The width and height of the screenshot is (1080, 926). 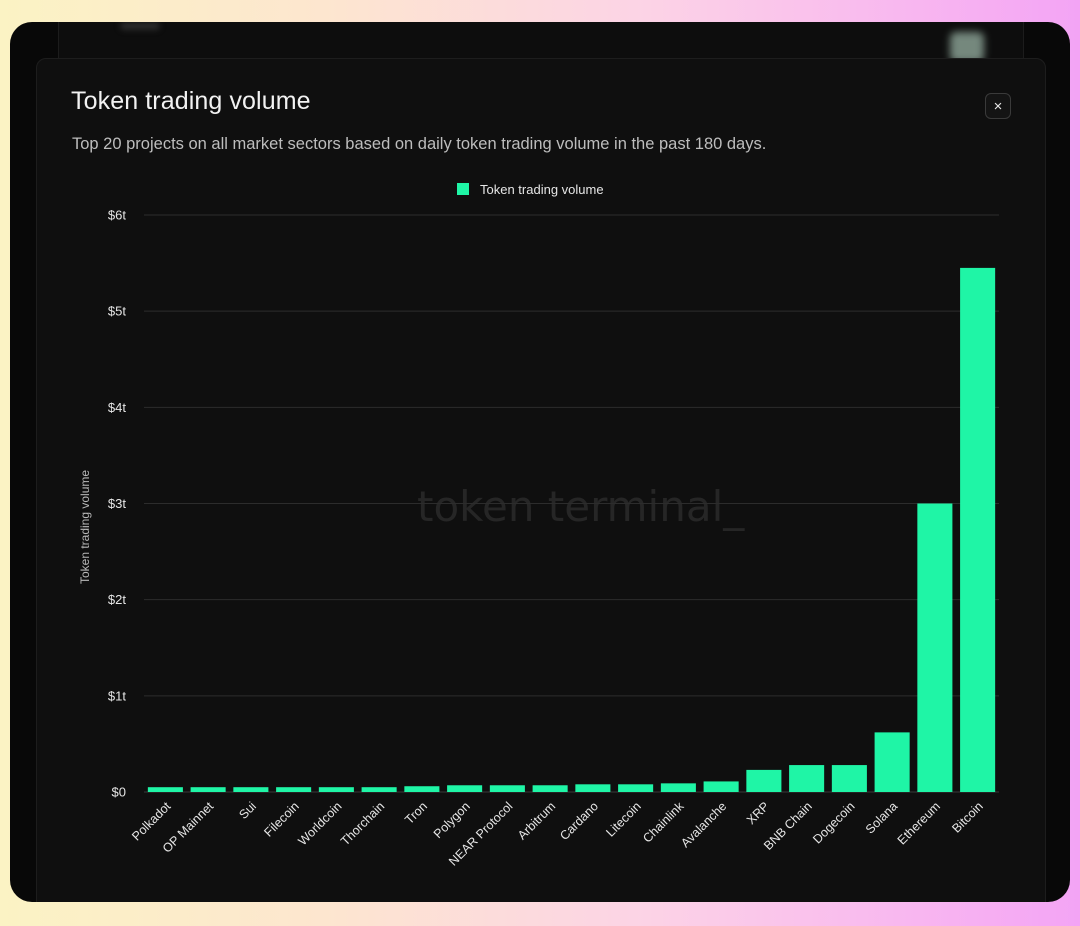 What do you see at coordinates (117, 695) in the screenshot?
I see `y-tick-label: $1t` at bounding box center [117, 695].